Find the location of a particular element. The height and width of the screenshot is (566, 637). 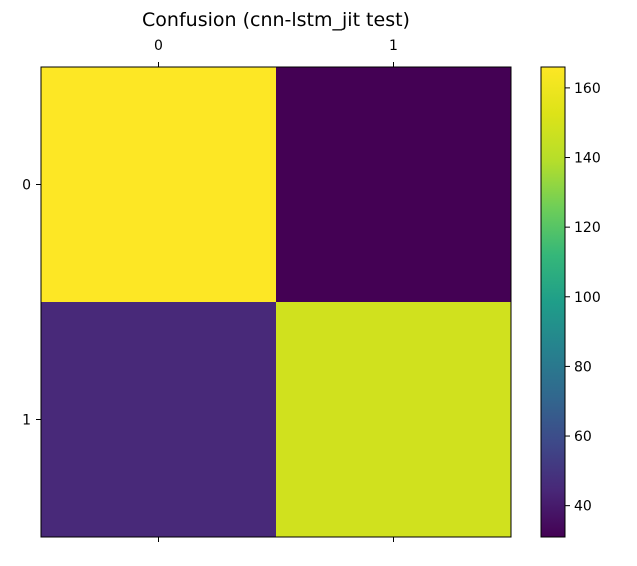

x-tick-label: 0 is located at coordinates (158, 46).